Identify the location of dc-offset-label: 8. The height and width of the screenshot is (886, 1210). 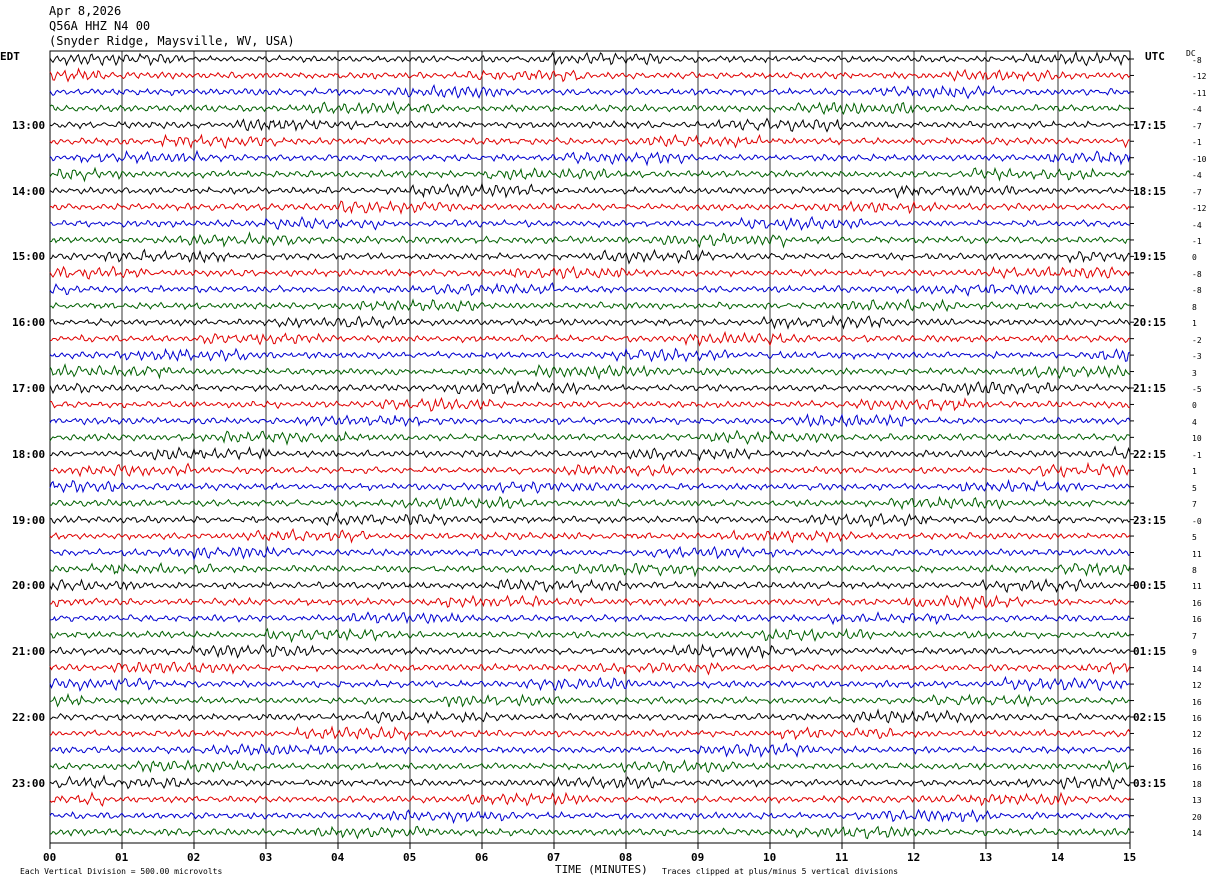
(1194, 570).